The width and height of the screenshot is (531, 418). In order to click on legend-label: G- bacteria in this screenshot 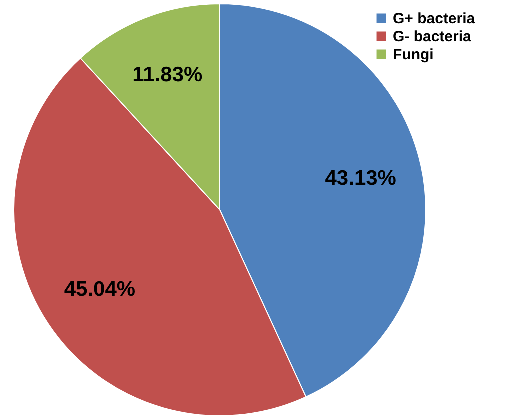, I will do `click(432, 37)`.